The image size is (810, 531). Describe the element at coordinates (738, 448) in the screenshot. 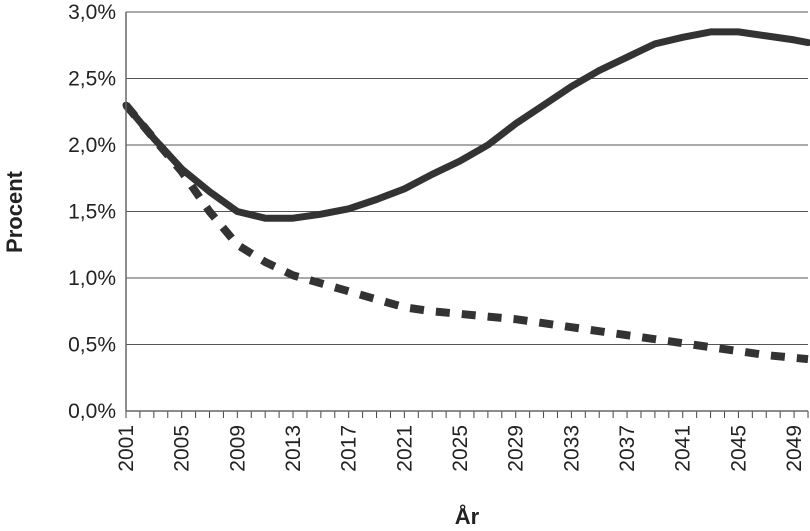

I see `x-tick-label: 2045` at that location.